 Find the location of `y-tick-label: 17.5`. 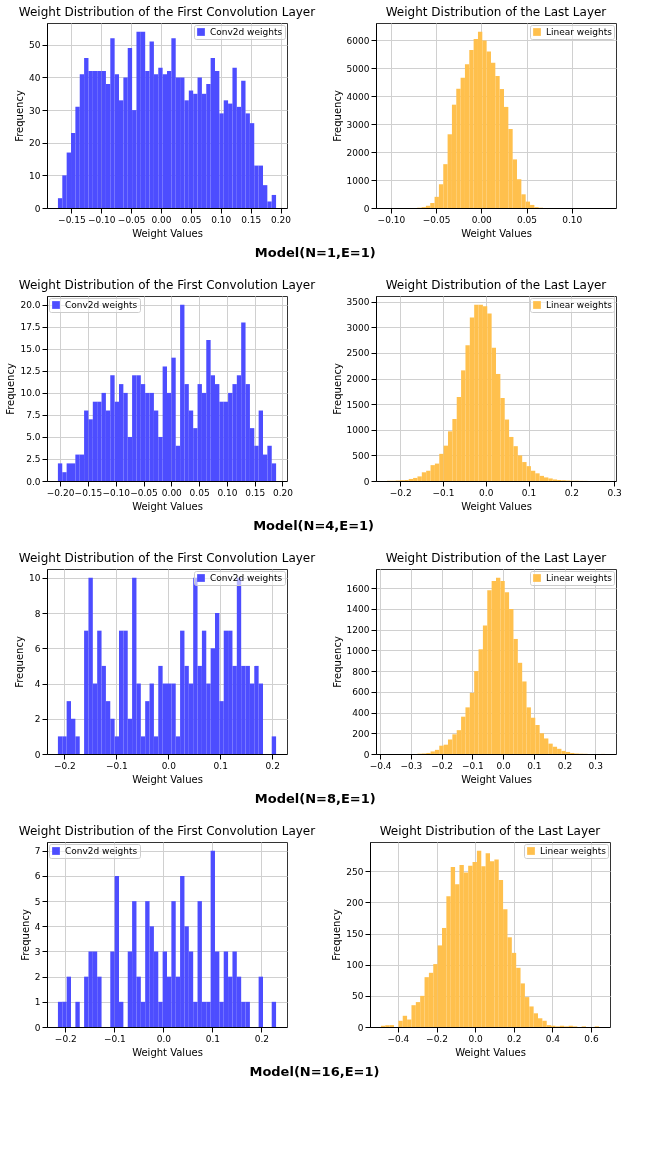

y-tick-label: 17.5 is located at coordinates (30, 327).